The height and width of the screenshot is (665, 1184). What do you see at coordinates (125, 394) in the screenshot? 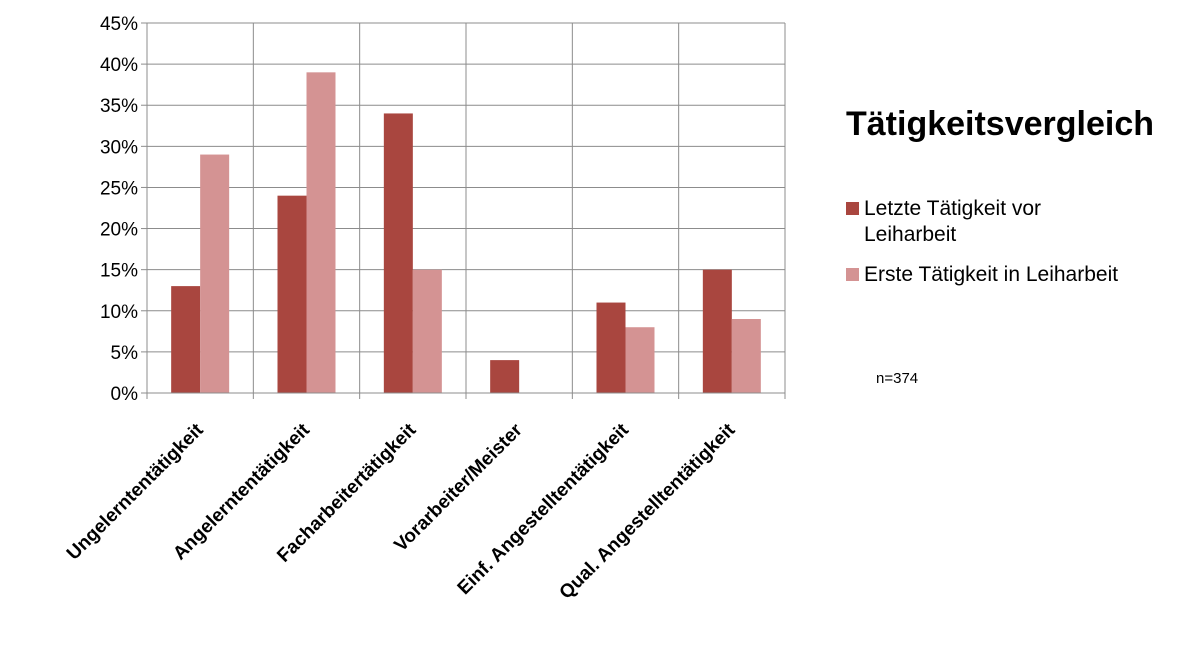
I see `y-tick-label: 0%` at bounding box center [125, 394].